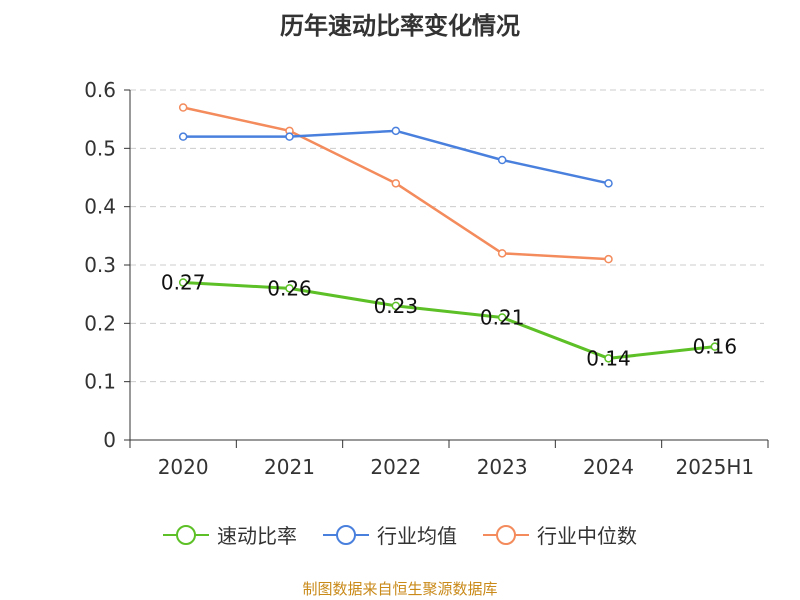  What do you see at coordinates (714, 467) in the screenshot?
I see `x-tick-label: 2025H1` at bounding box center [714, 467].